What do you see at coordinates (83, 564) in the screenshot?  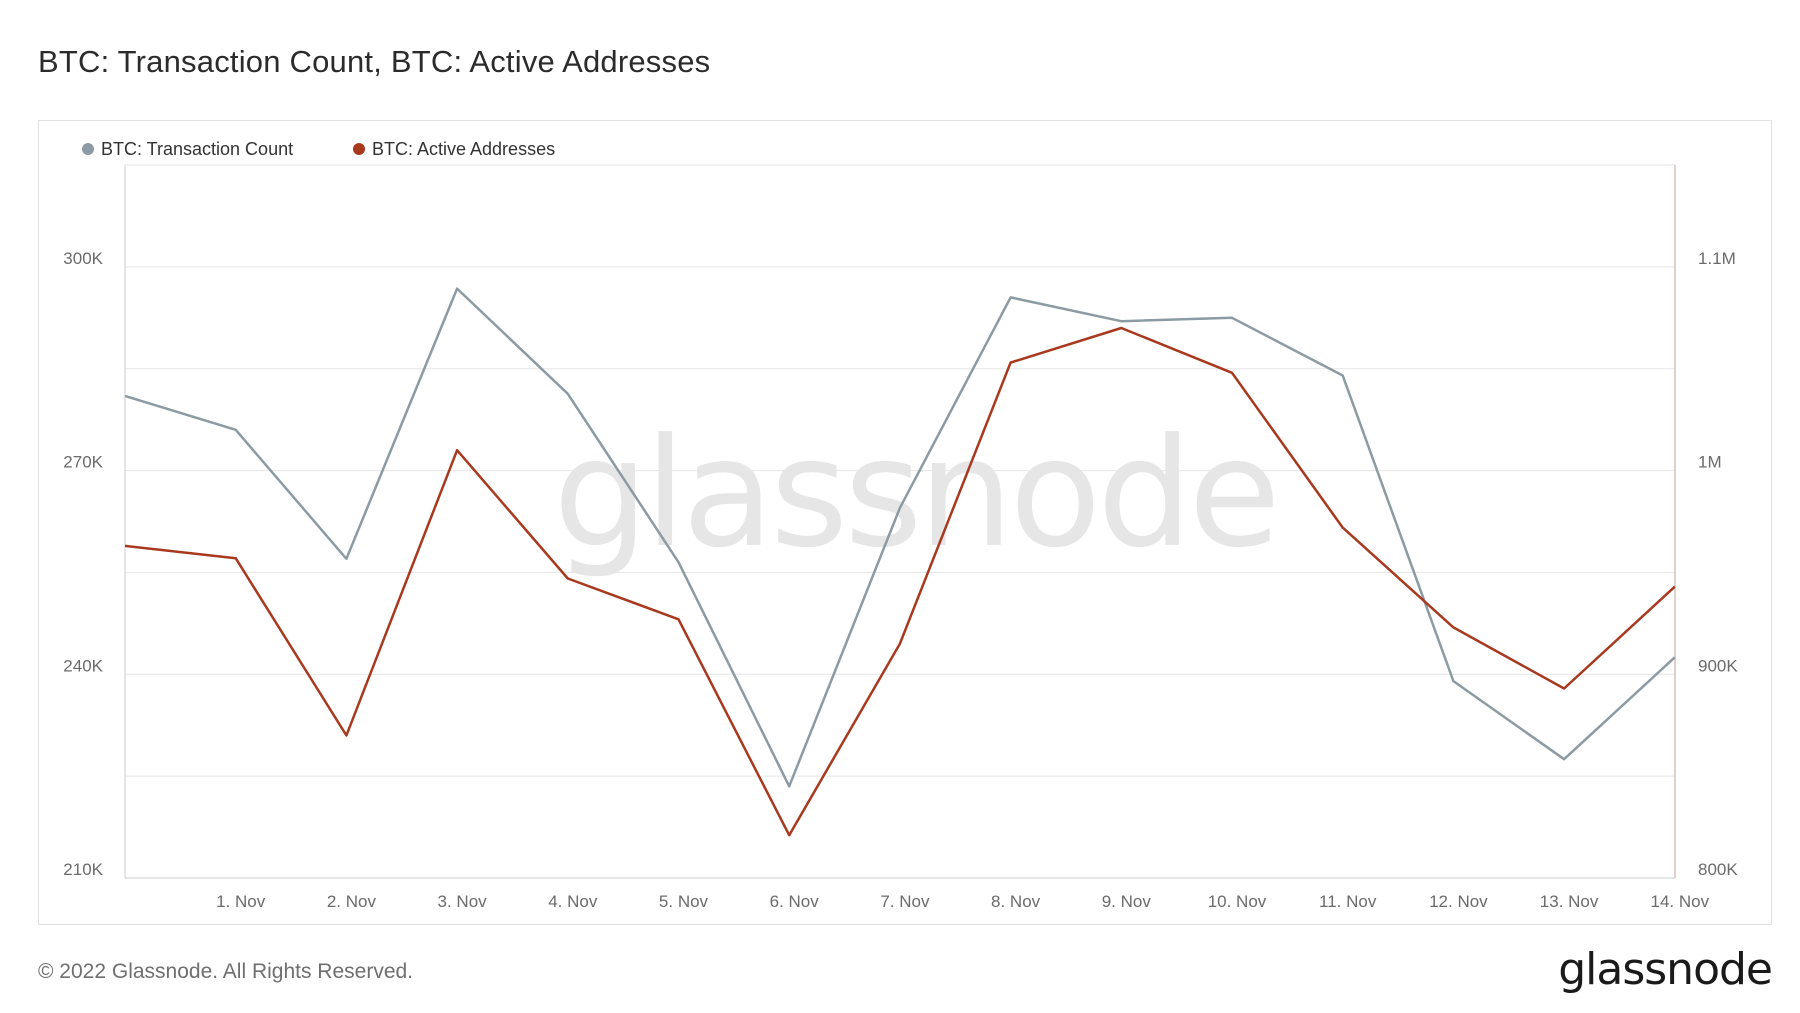 I see `left-axis-ticks: 210K 240K 270K 300K` at bounding box center [83, 564].